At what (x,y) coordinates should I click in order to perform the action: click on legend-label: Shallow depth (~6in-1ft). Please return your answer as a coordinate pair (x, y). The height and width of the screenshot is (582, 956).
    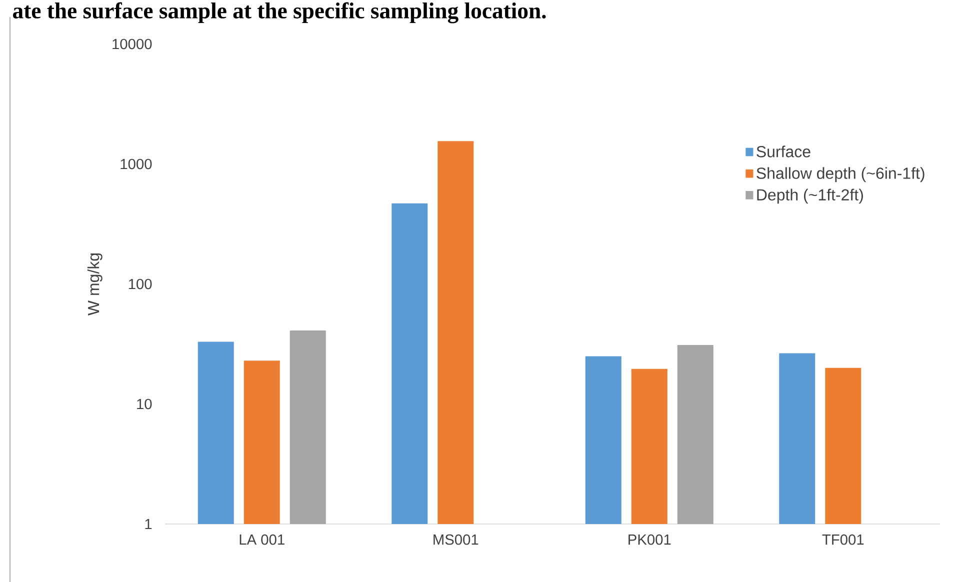
    Looking at the image, I should click on (840, 174).